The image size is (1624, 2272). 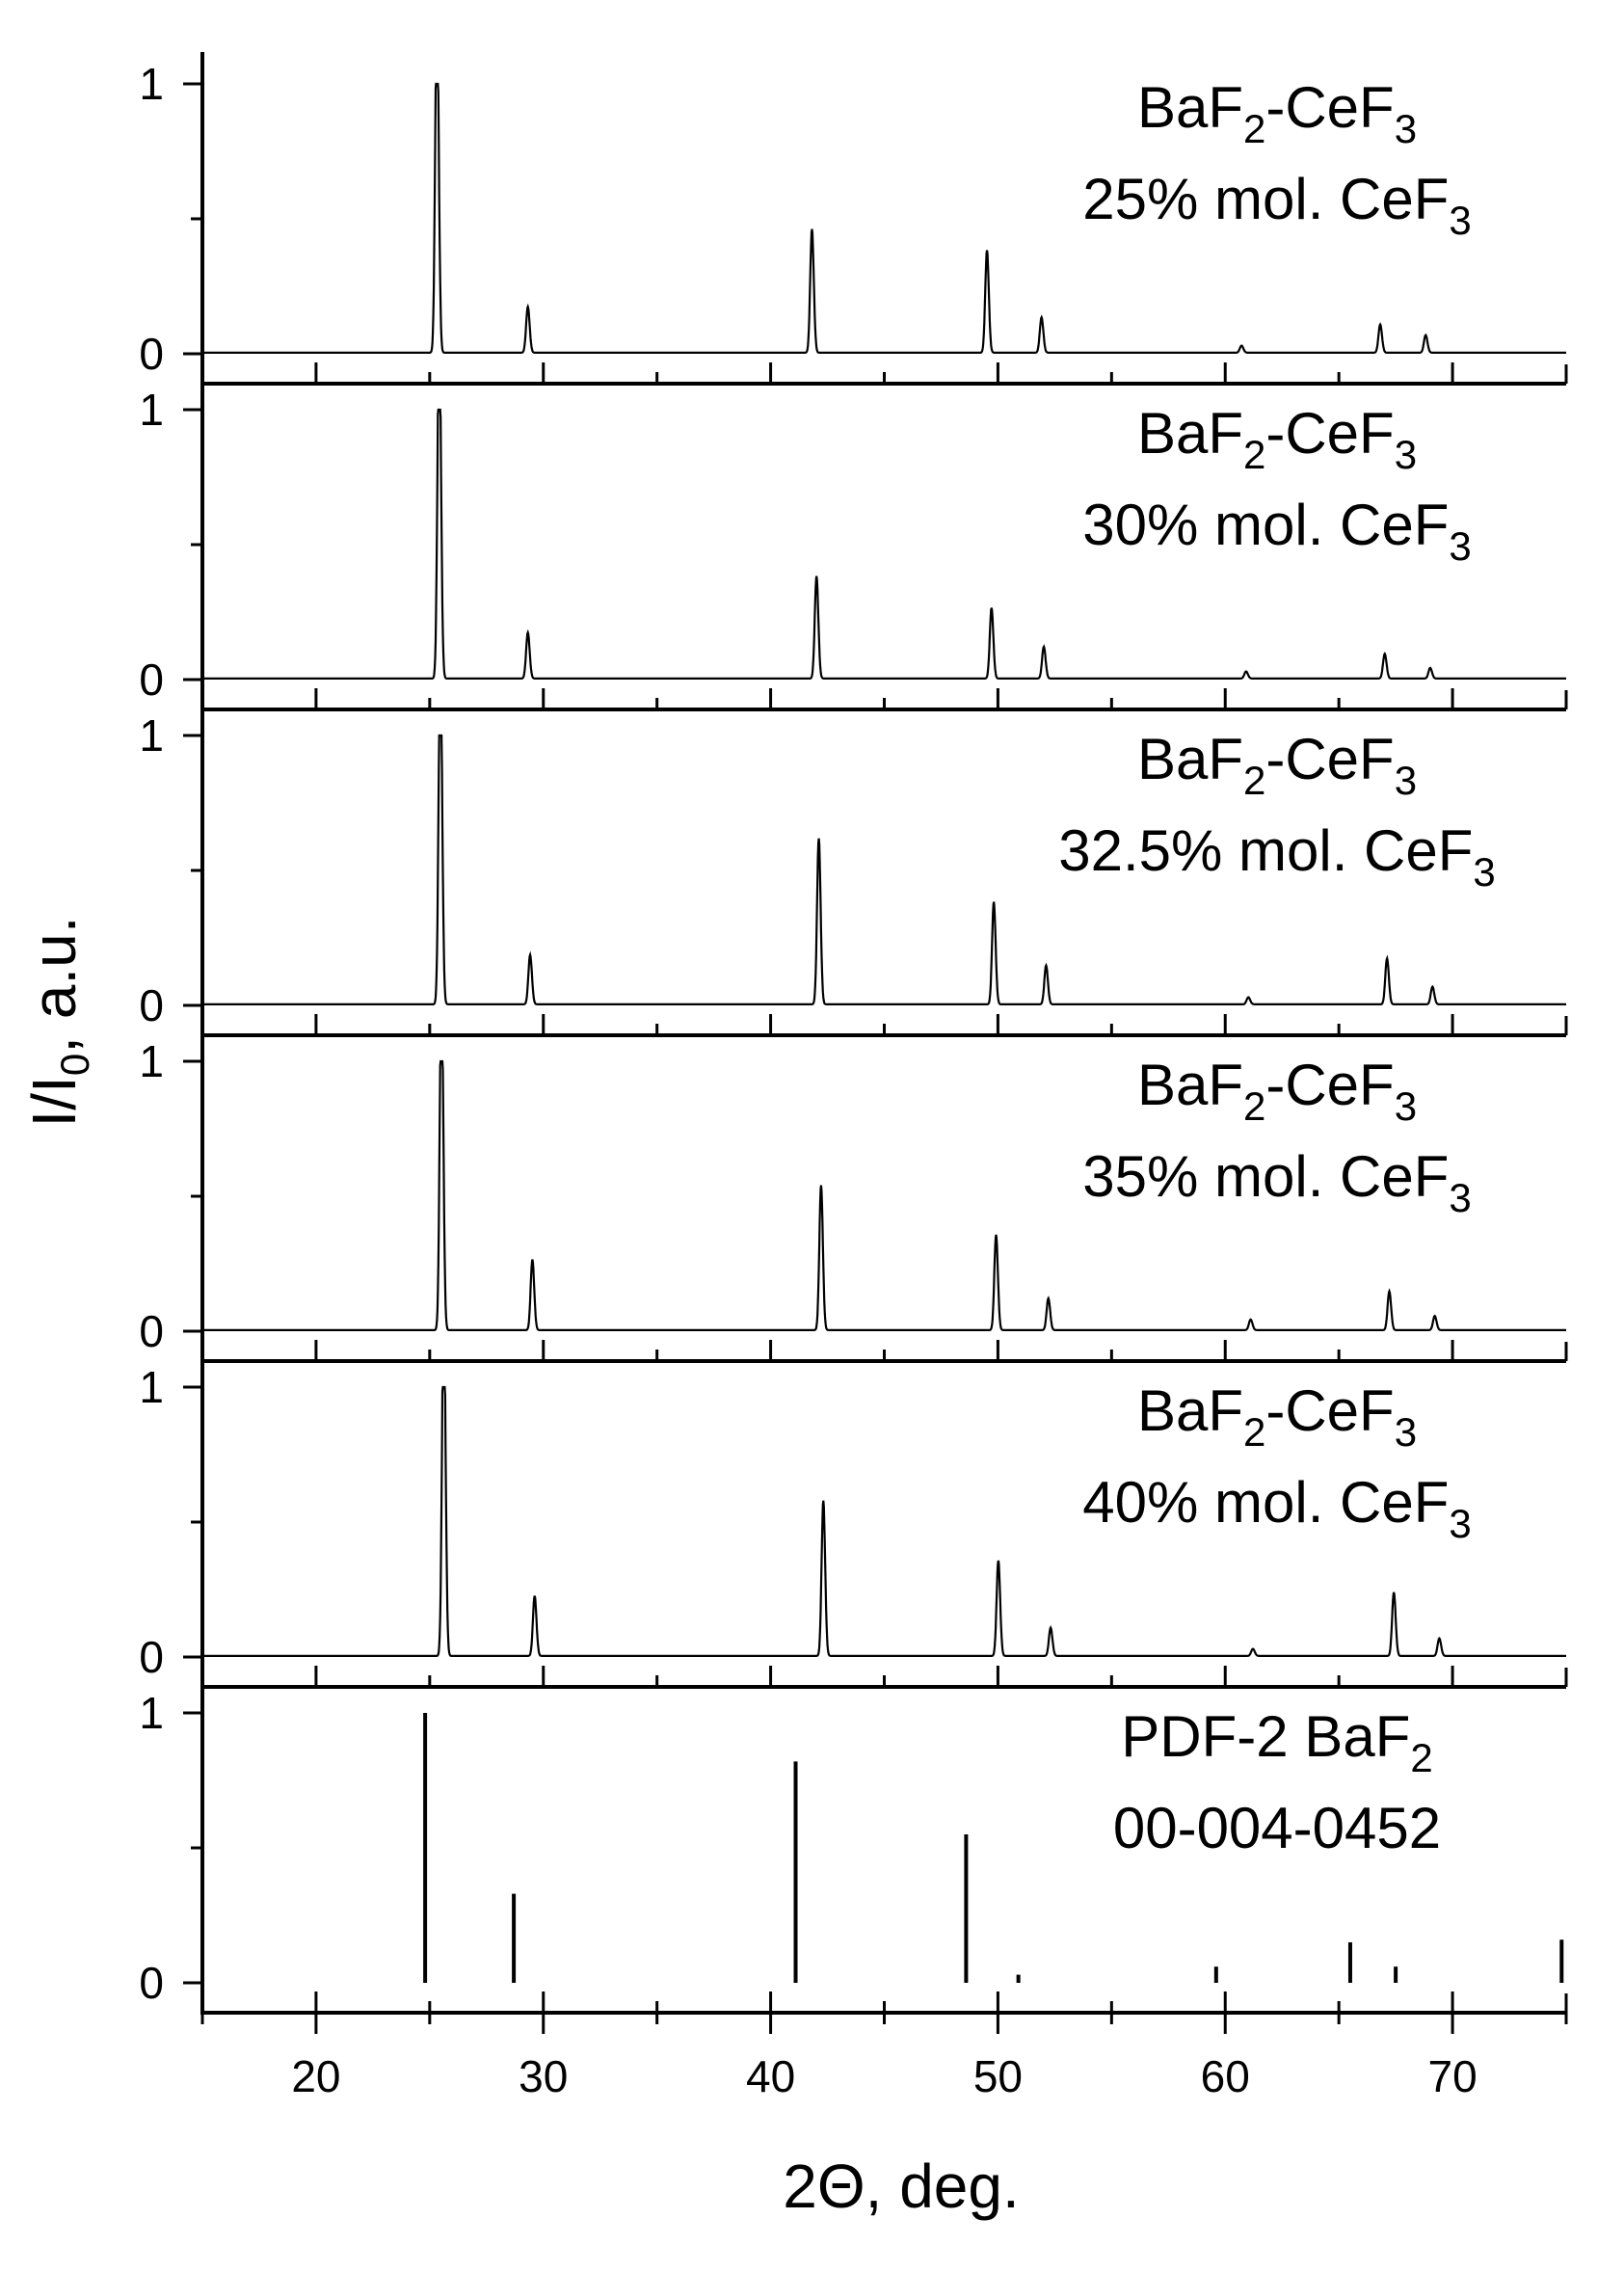 I want to click on label-text: 00-004-0452, so click(x=1277, y=1828).